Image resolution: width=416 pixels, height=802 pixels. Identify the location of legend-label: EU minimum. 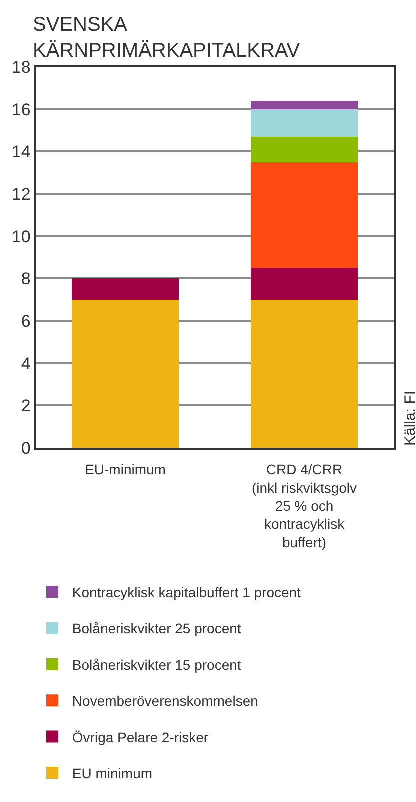
(112, 773).